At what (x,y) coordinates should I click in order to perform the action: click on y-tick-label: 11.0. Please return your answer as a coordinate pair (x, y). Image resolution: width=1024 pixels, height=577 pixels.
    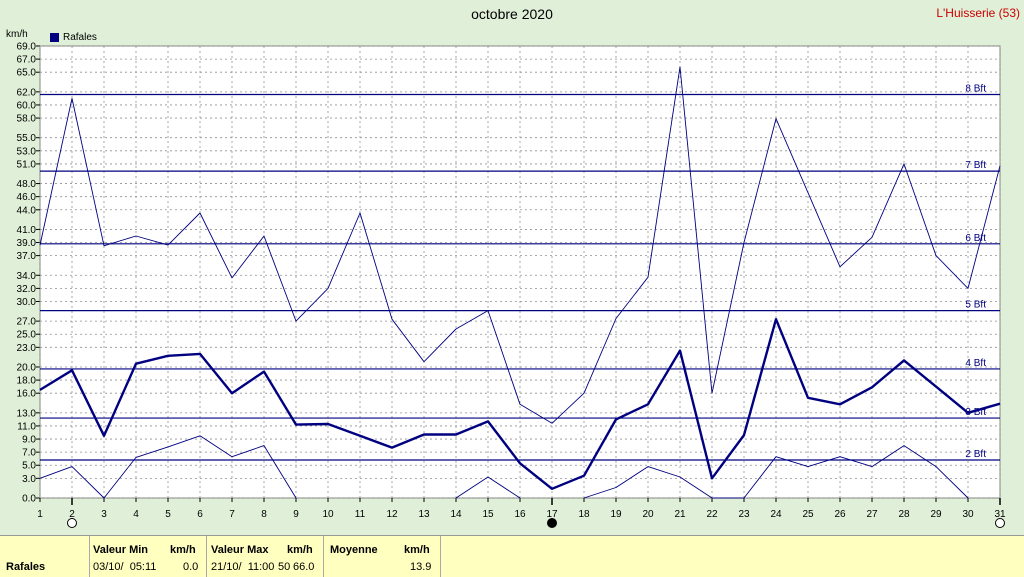
    Looking at the image, I should click on (26, 426).